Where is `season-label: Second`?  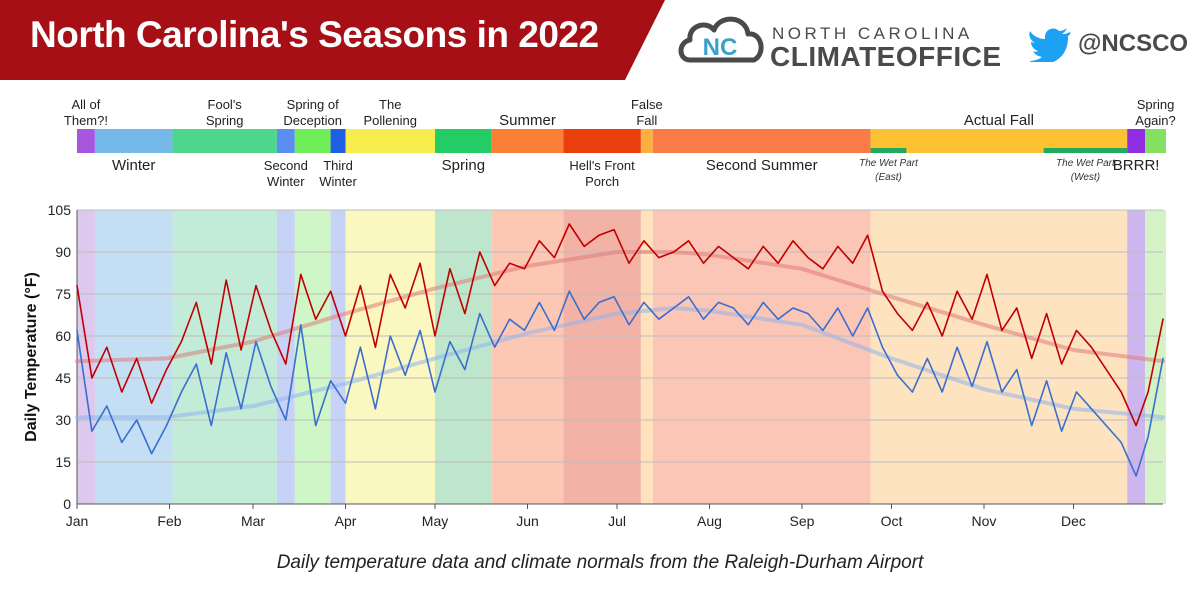
season-label: Second is located at coordinates (286, 165).